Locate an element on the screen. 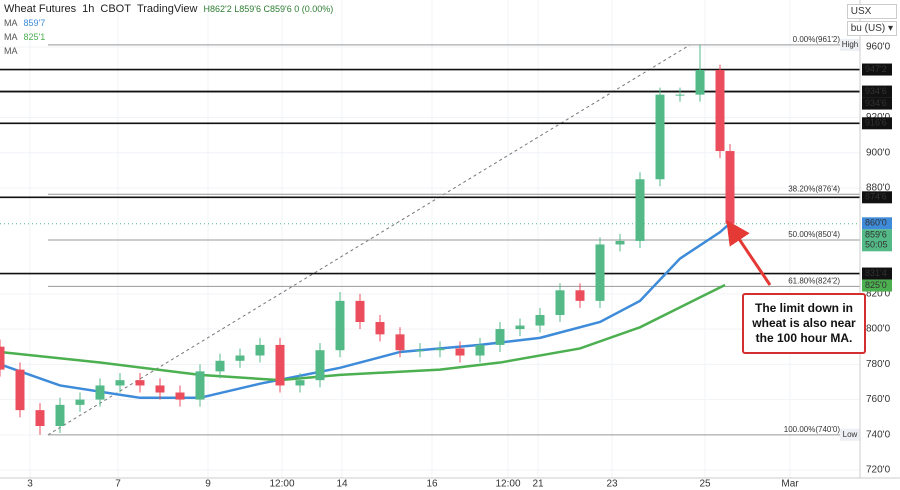 The width and height of the screenshot is (900, 490). ma-legend-row: MA 825'1 is located at coordinates (168, 37).